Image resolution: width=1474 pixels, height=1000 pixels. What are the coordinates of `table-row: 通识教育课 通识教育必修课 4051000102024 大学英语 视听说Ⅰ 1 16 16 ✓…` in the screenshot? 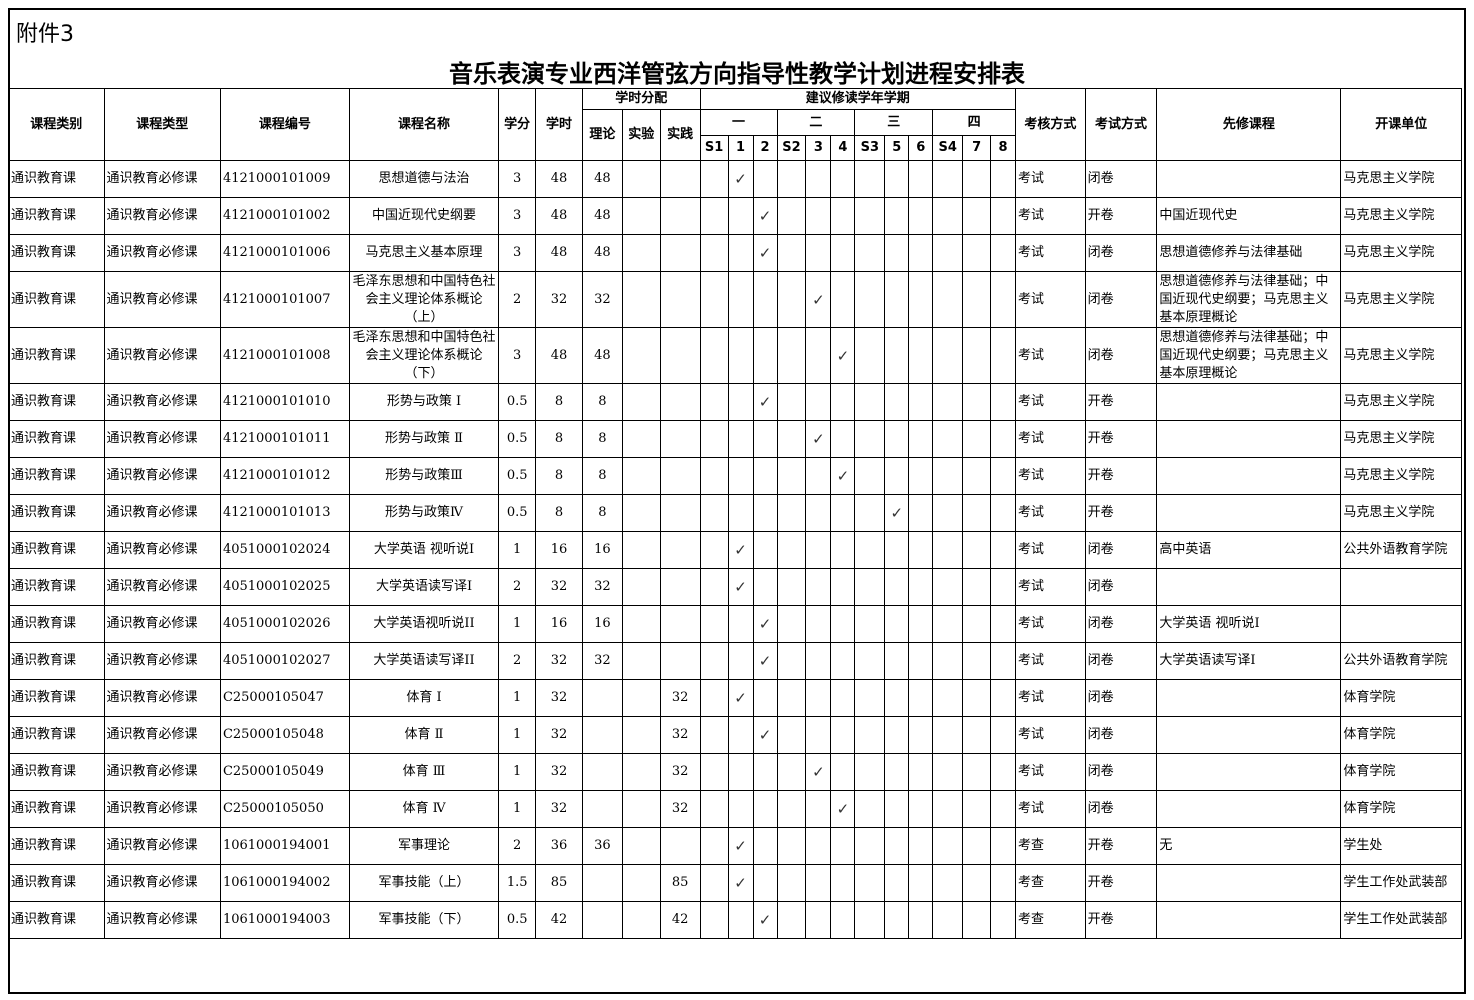 It's located at (736, 550).